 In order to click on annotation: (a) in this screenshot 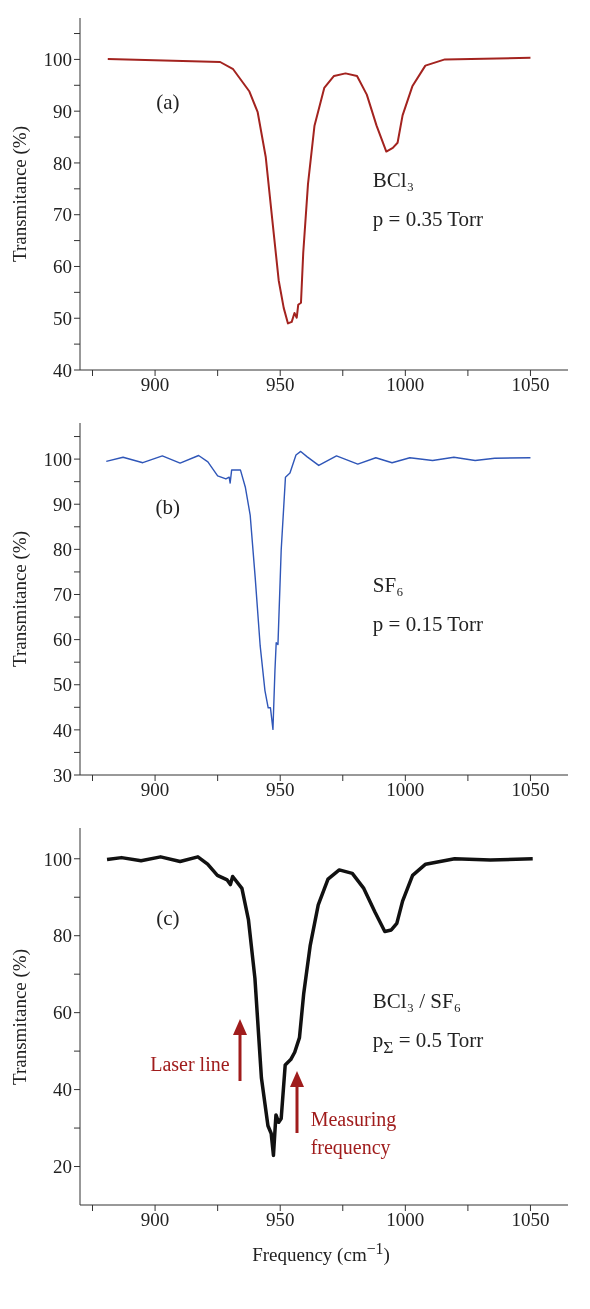, I will do `click(168, 102)`.